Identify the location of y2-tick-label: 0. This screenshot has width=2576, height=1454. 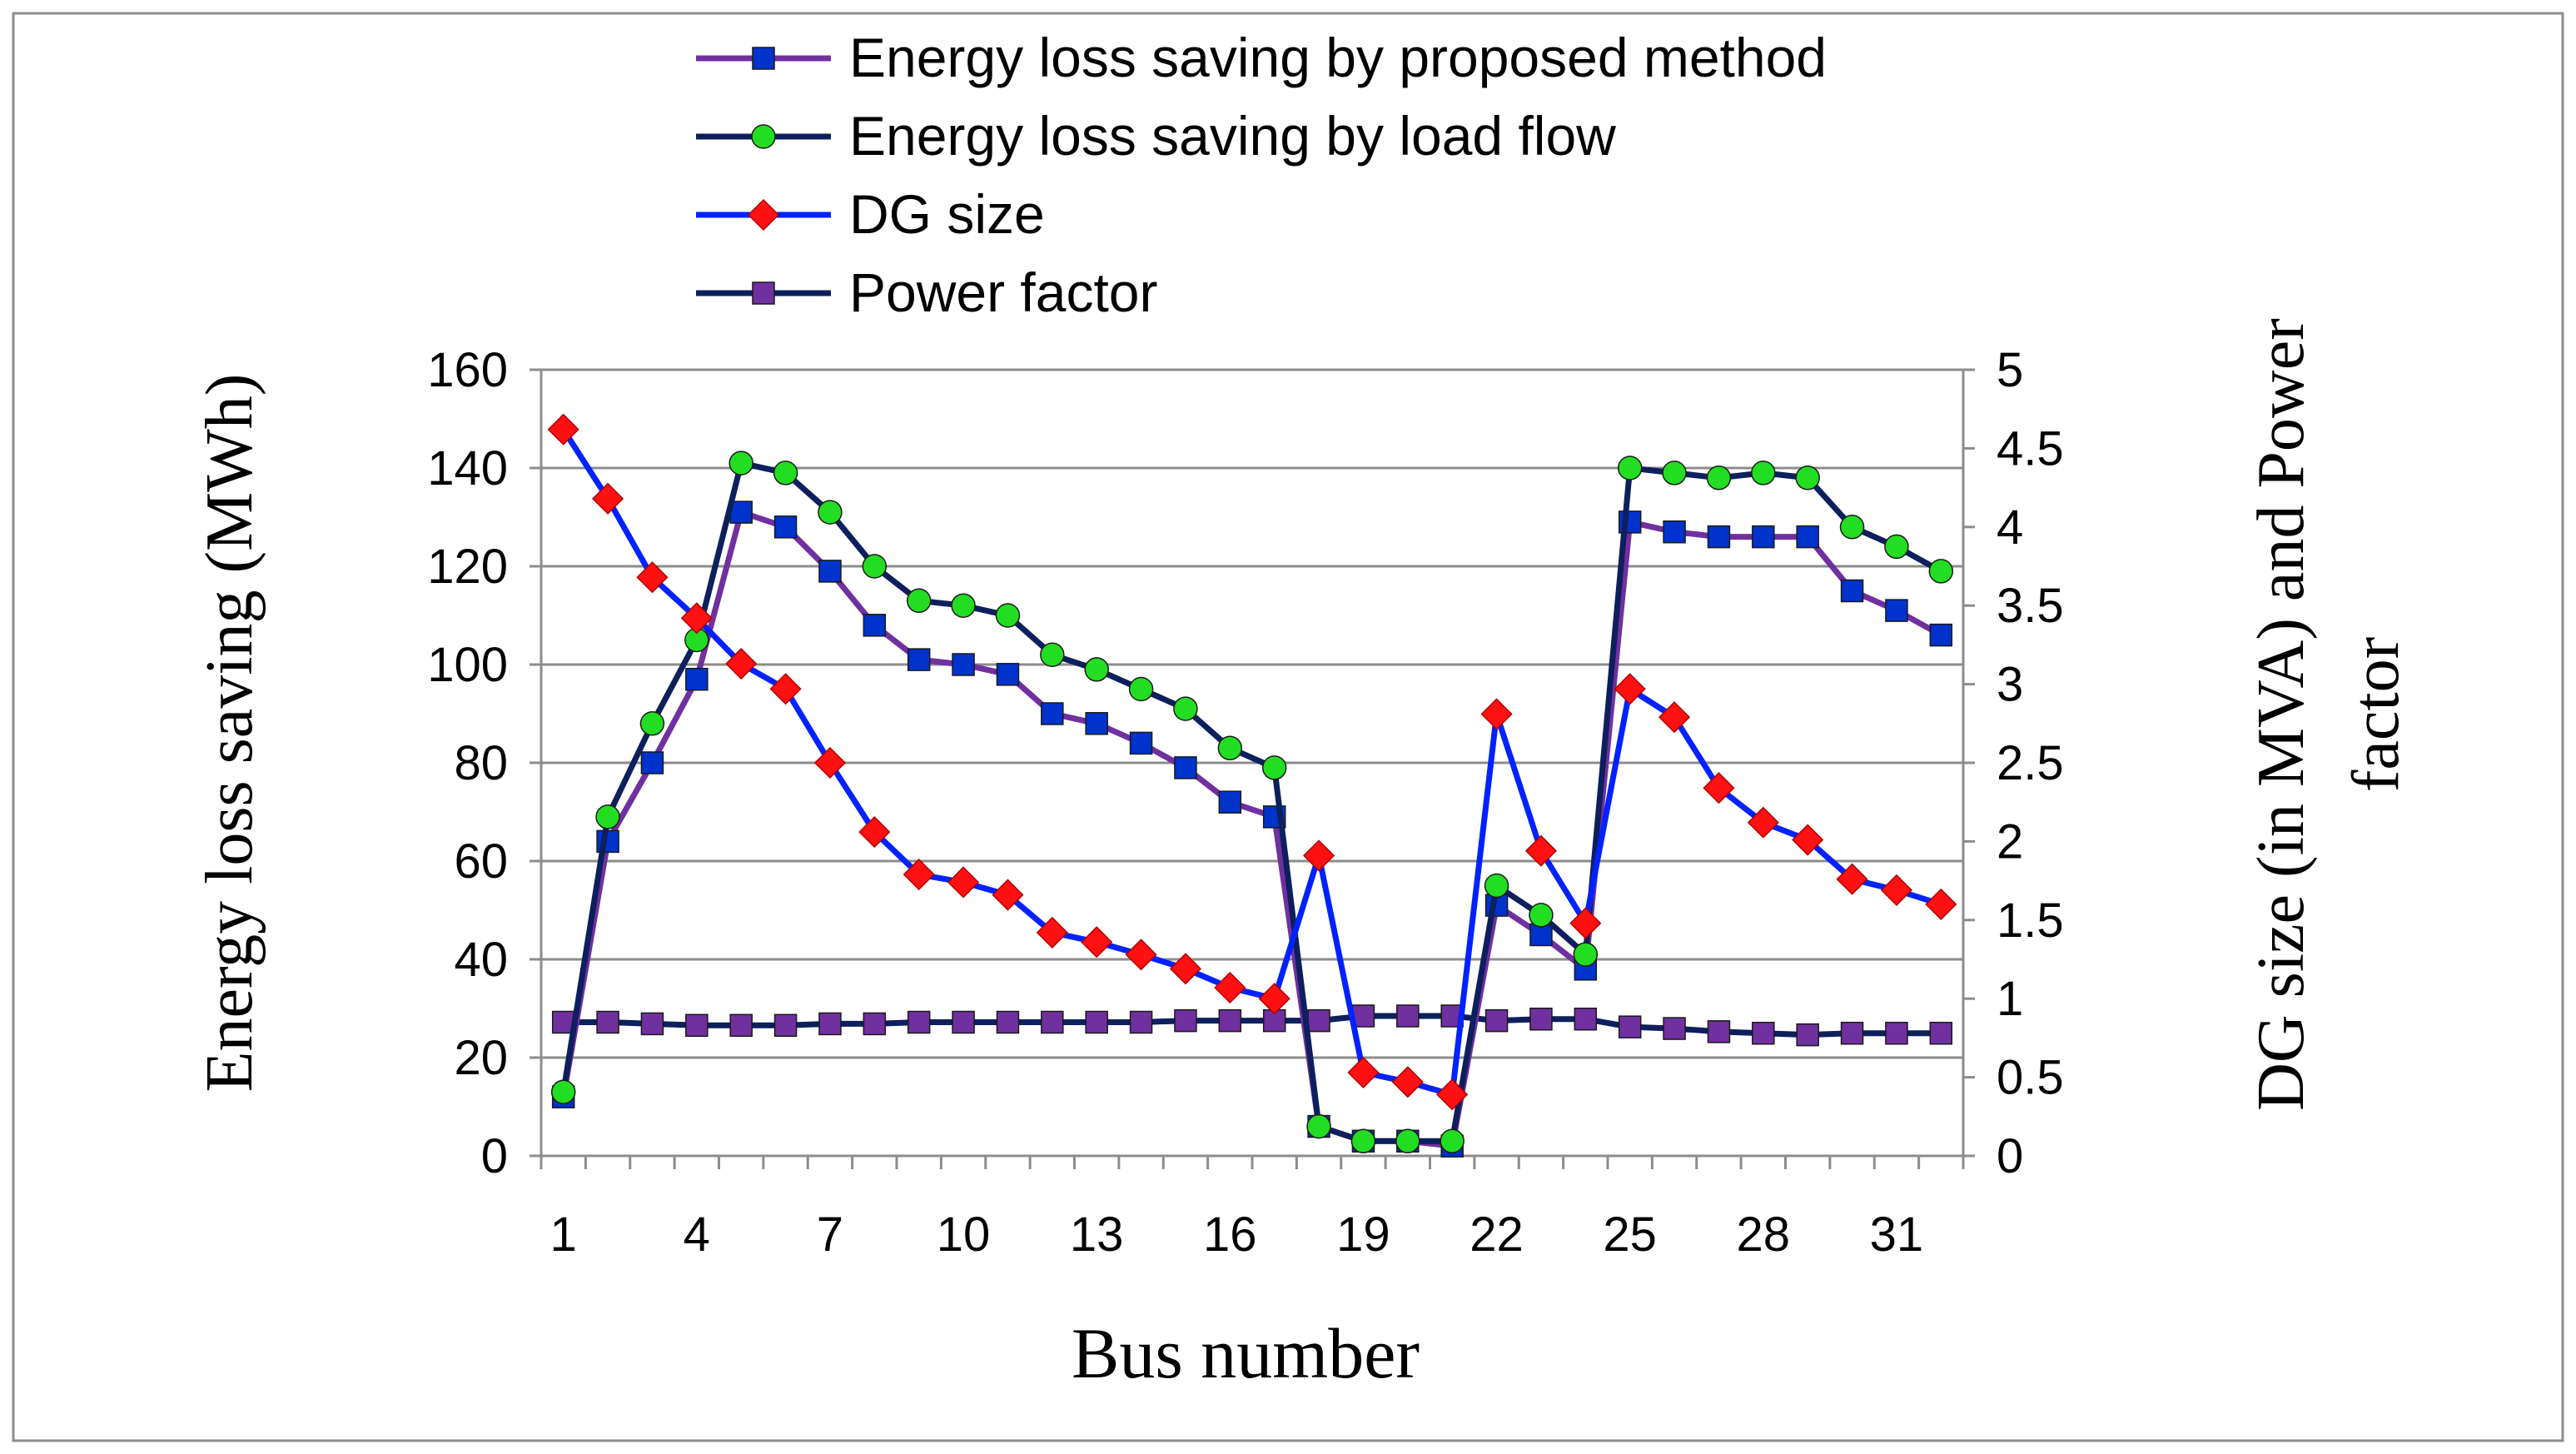
(2010, 1156).